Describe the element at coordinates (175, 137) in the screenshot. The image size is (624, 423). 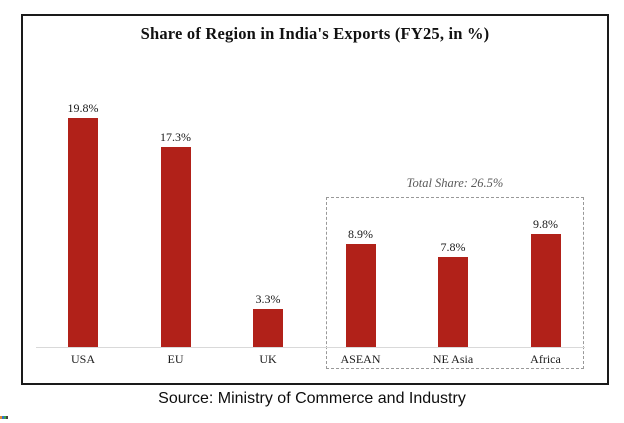
I see `value-label-eu: 17.3%` at that location.